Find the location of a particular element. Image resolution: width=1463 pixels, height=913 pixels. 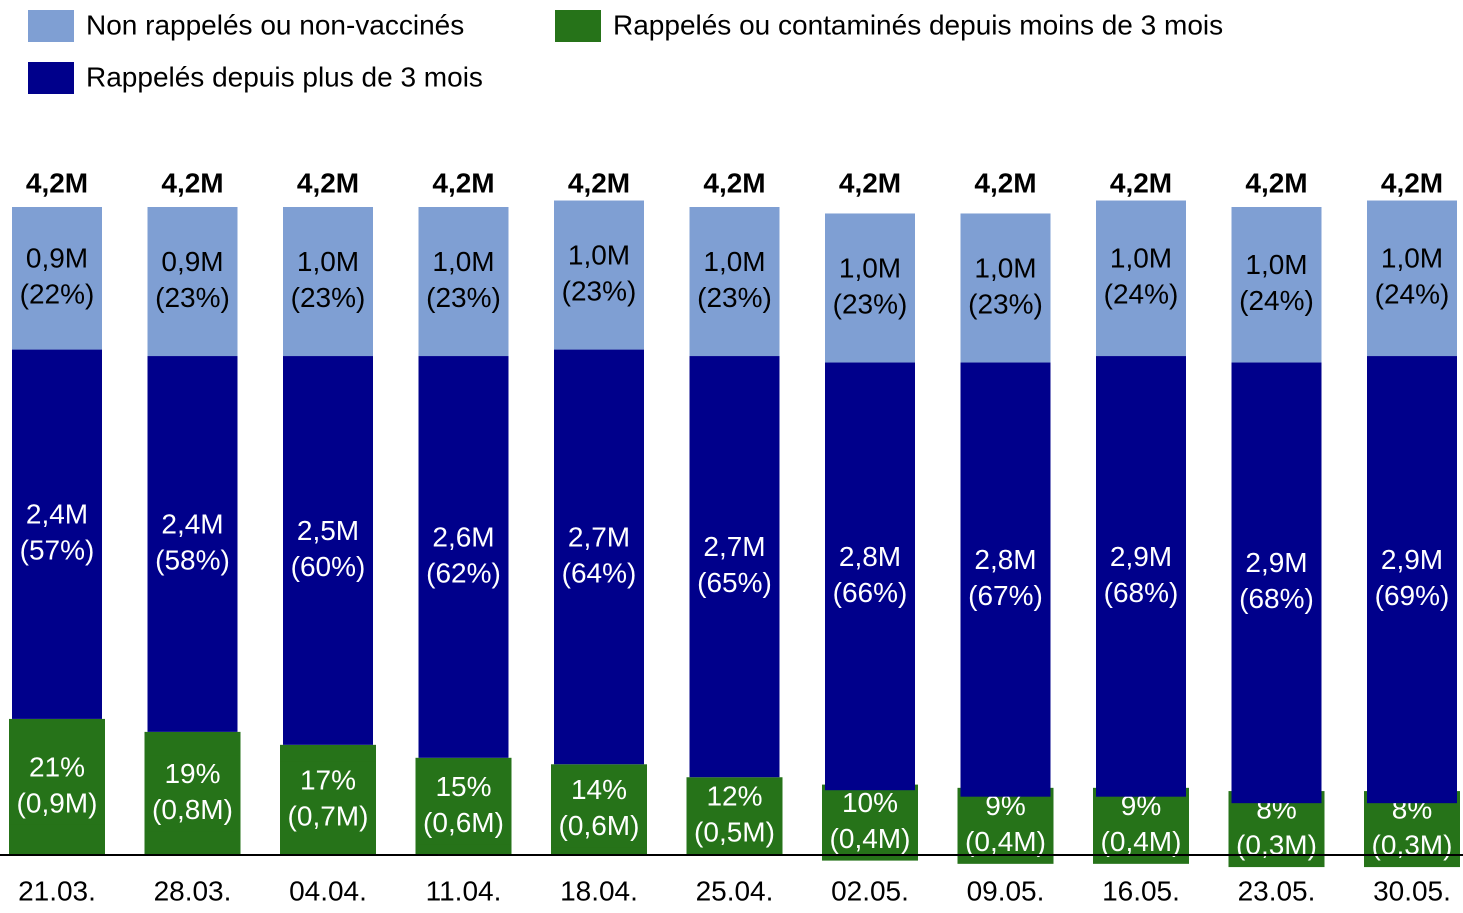

count-label: (0,5M) is located at coordinates (734, 832).